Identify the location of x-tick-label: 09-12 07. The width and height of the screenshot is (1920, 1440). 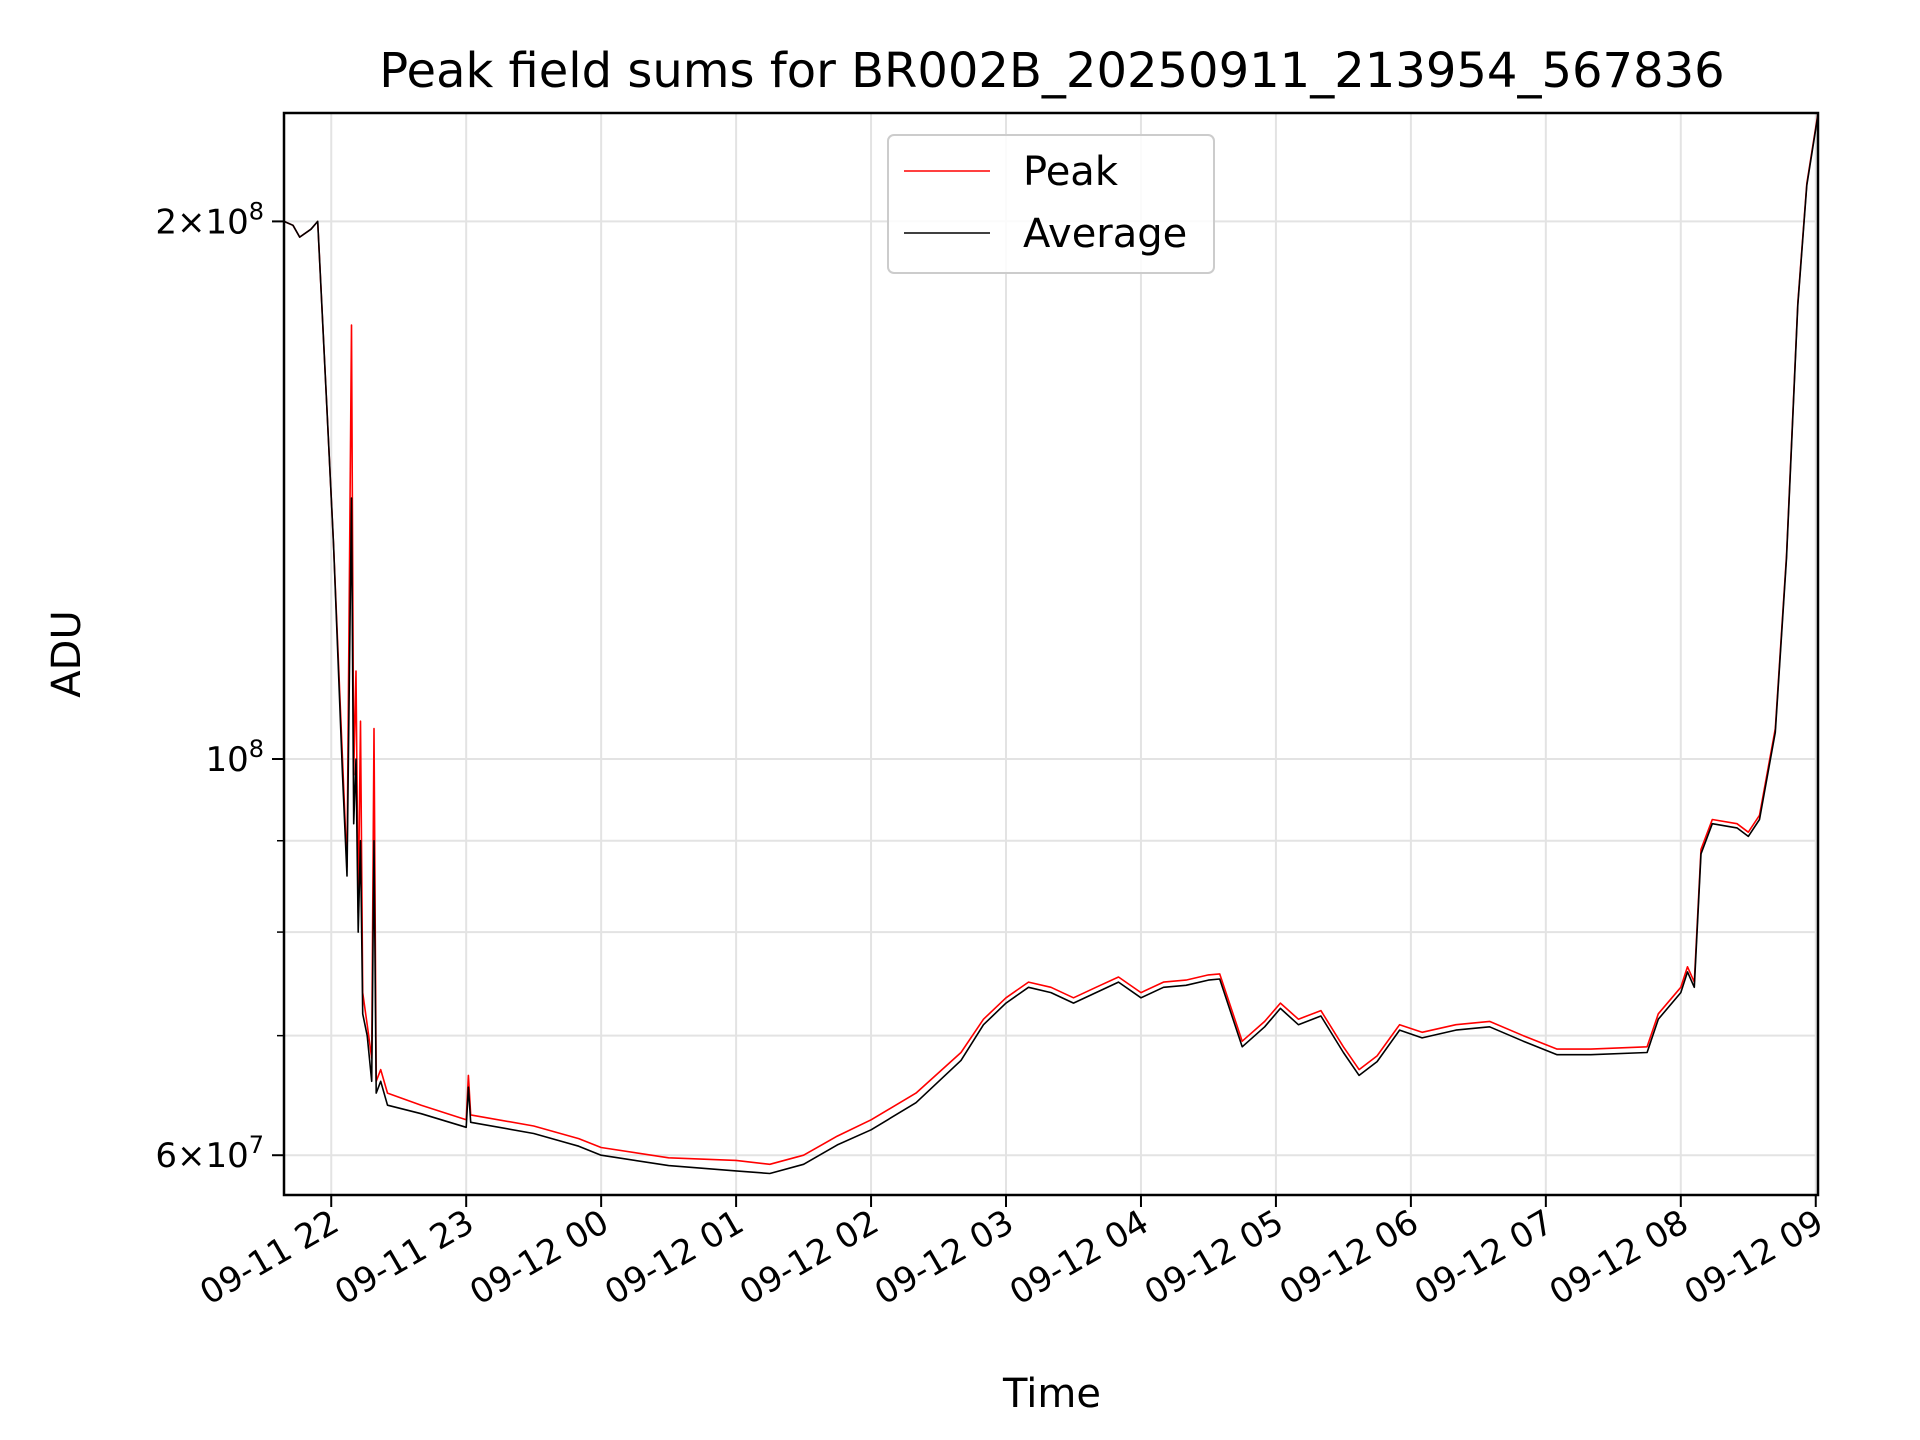
(1484, 1257).